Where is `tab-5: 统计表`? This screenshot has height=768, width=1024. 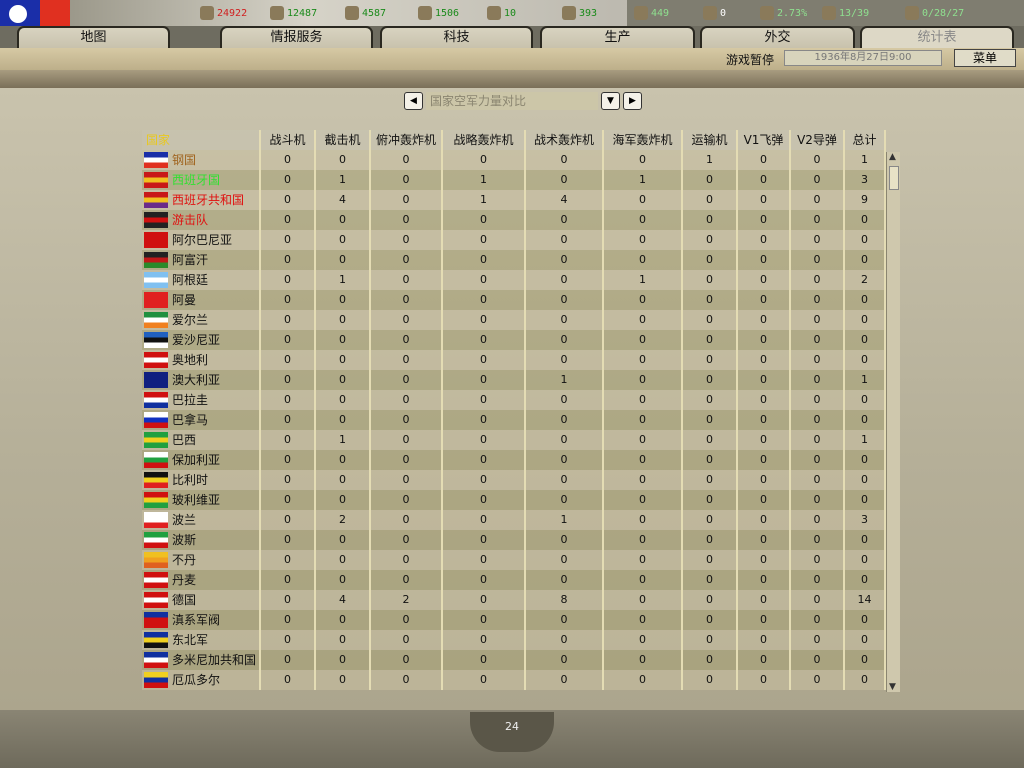 tab-5: 统计表 is located at coordinates (937, 37).